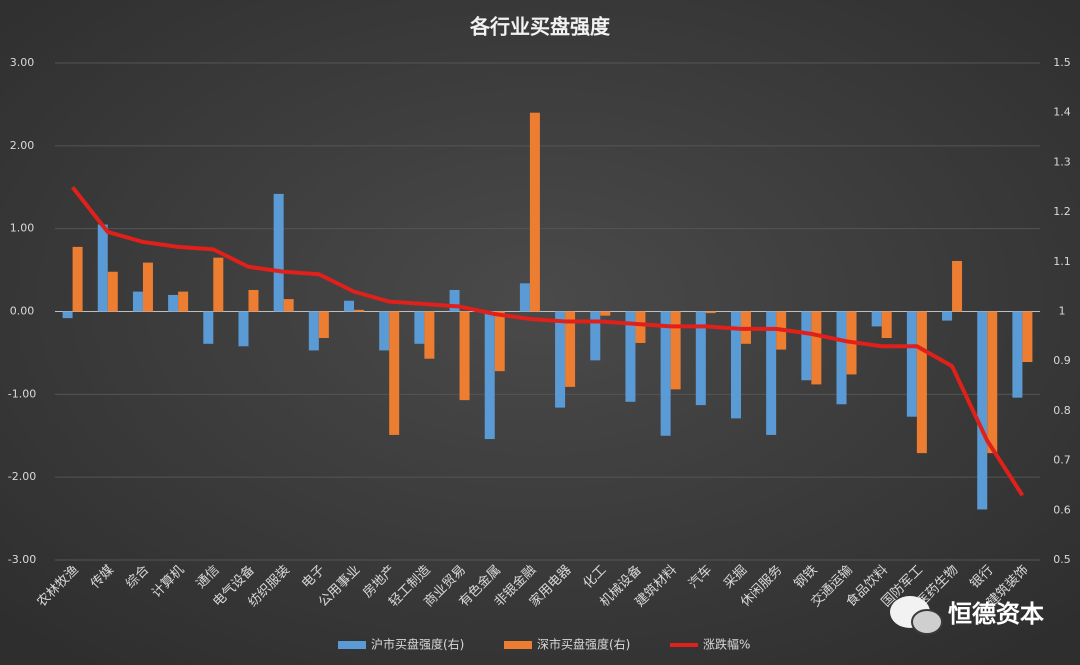 Image resolution: width=1080 pixels, height=665 pixels. Describe the element at coordinates (540, 27) in the screenshot. I see `chart-title: 各行业买盘强度` at that location.